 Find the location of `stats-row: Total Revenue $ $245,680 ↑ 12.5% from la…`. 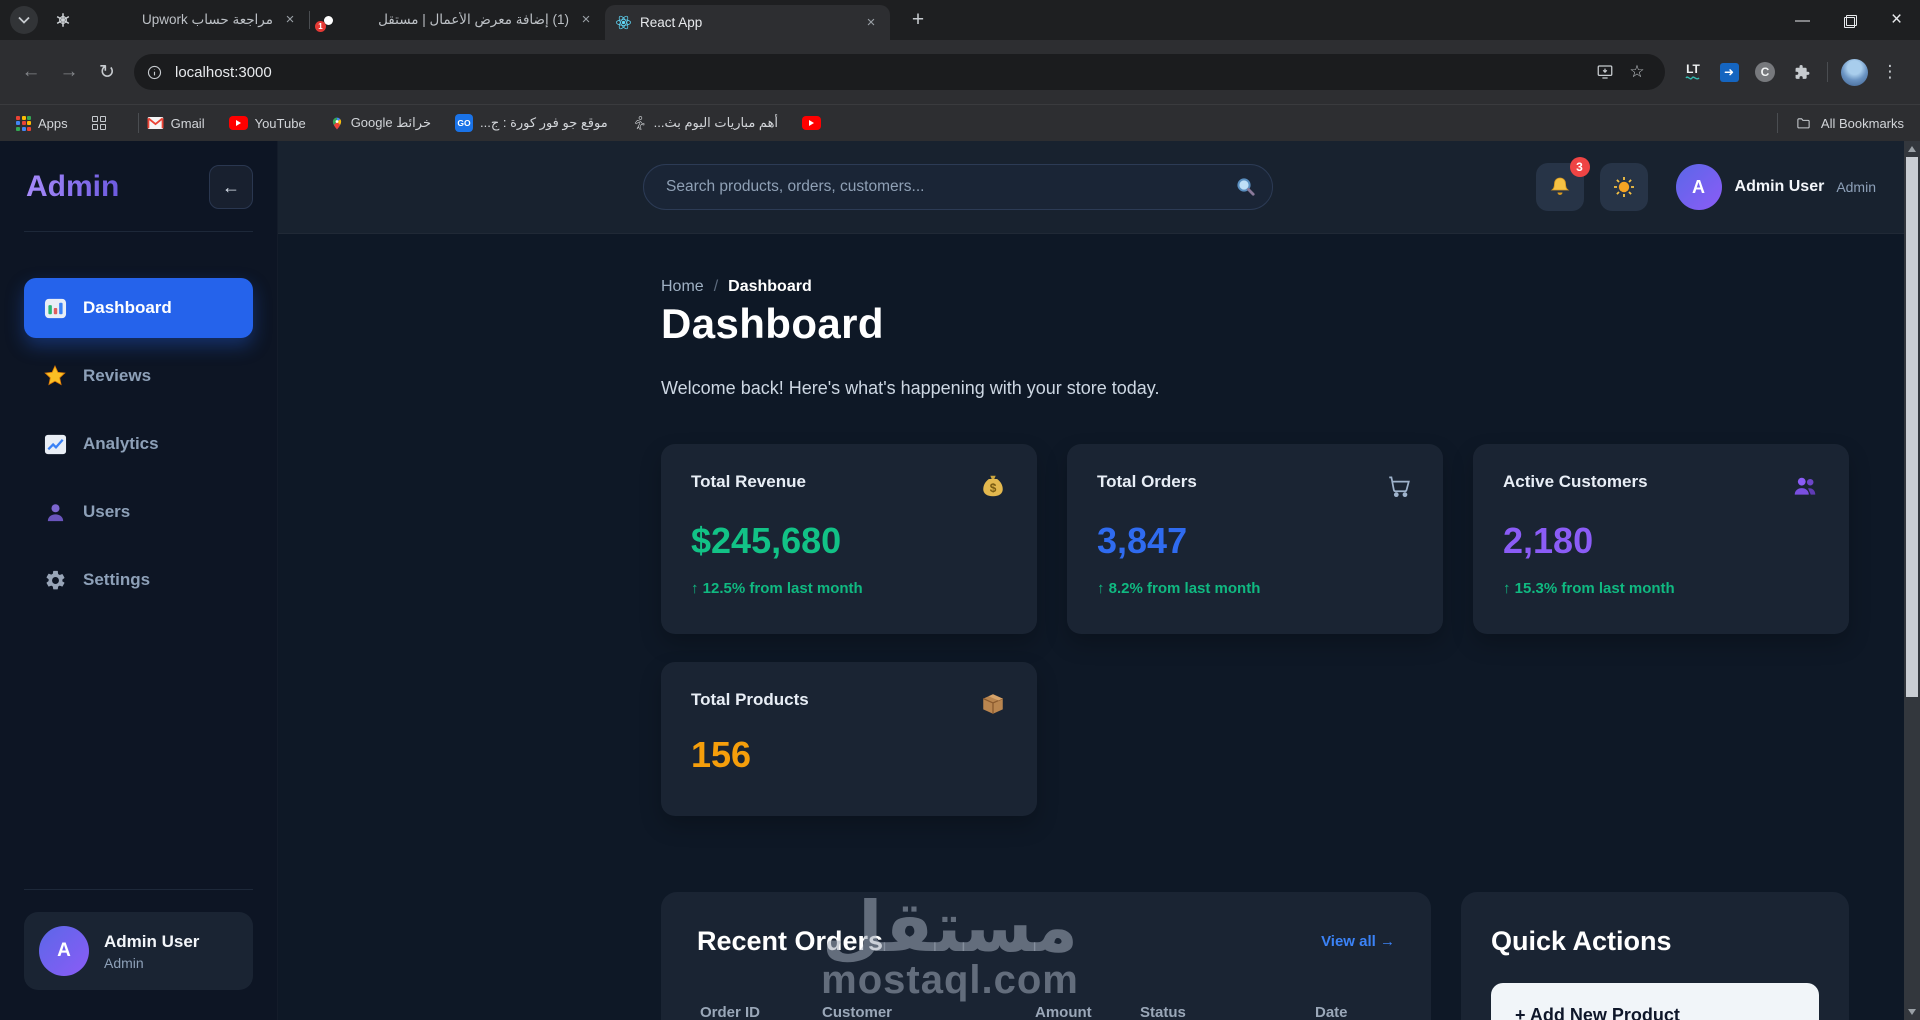

stats-row: Total Revenue $ $245,680 ↑ 12.5% from la… is located at coordinates (1255, 539).